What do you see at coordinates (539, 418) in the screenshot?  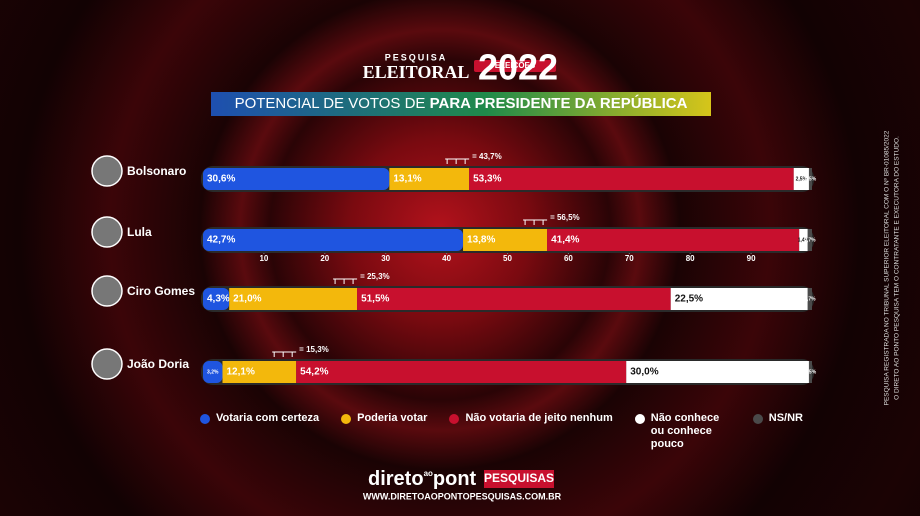 I see `legend-label: Não votaria de jeito nenhum` at bounding box center [539, 418].